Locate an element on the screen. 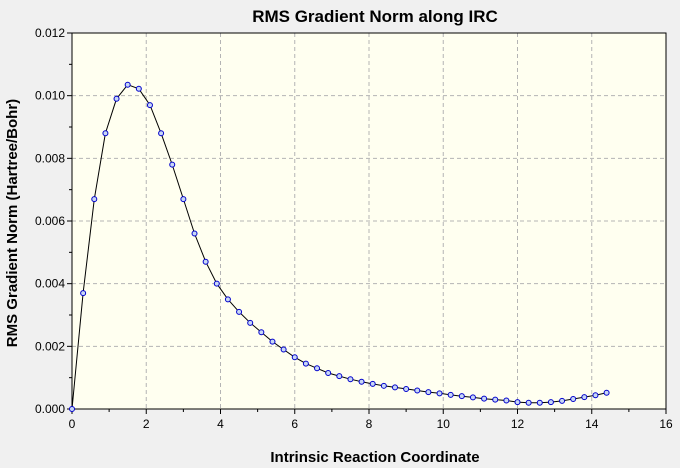 The image size is (680, 468). x-tick-label: 6 is located at coordinates (294, 424).